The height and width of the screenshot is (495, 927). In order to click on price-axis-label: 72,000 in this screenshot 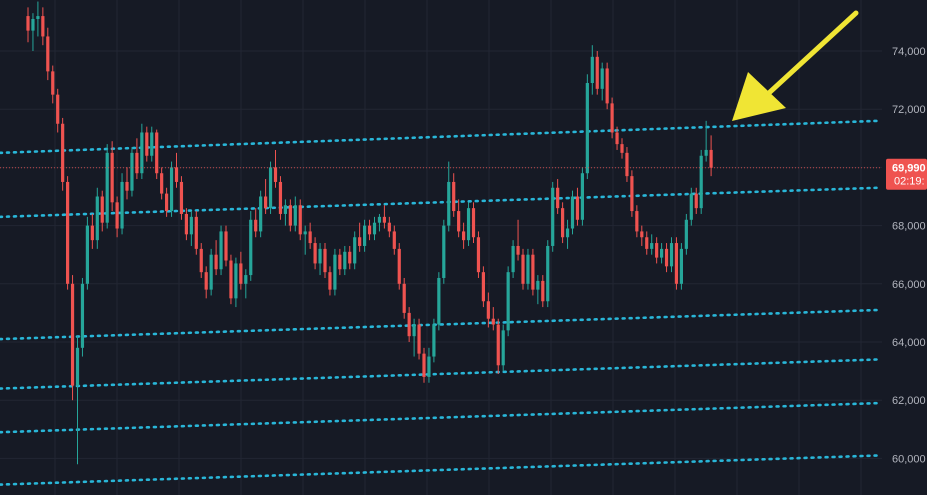, I will do `click(909, 110)`.